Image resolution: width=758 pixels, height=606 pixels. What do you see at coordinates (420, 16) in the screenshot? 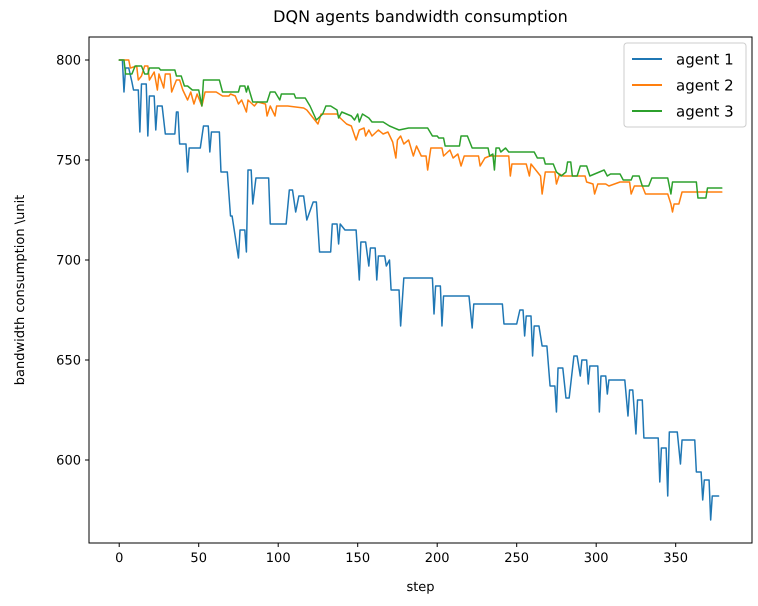
I see `chart-title: DQN agents bandwidth consumption` at bounding box center [420, 16].